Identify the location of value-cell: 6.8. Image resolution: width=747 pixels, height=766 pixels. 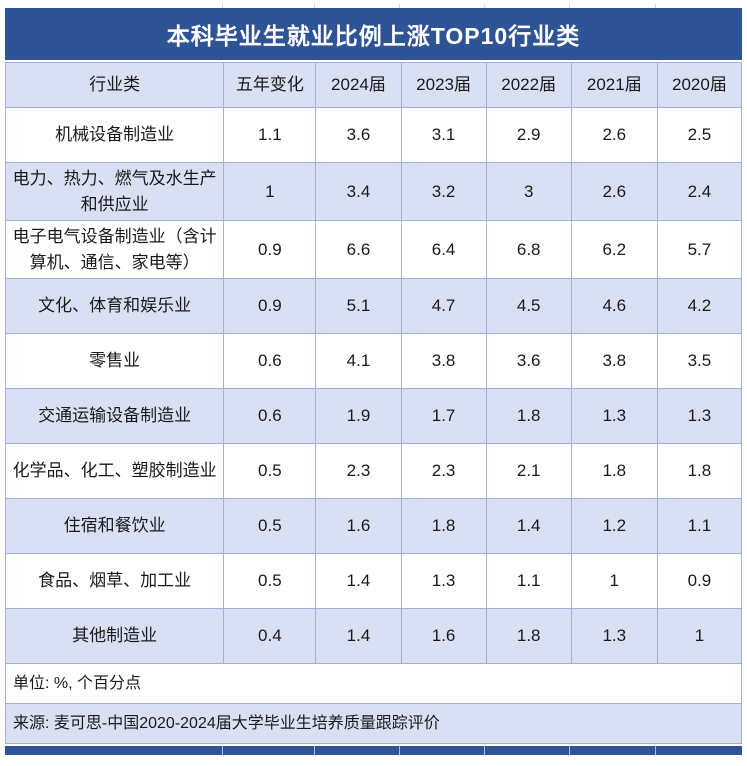
(528, 249).